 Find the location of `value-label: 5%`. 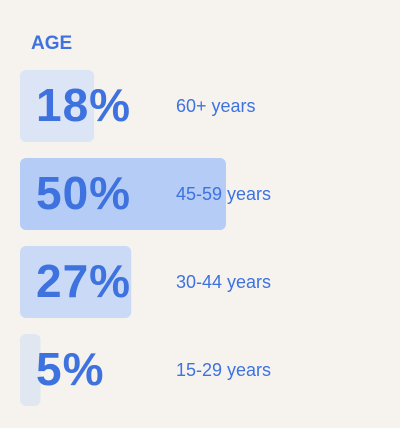

value-label: 5% is located at coordinates (70, 369).